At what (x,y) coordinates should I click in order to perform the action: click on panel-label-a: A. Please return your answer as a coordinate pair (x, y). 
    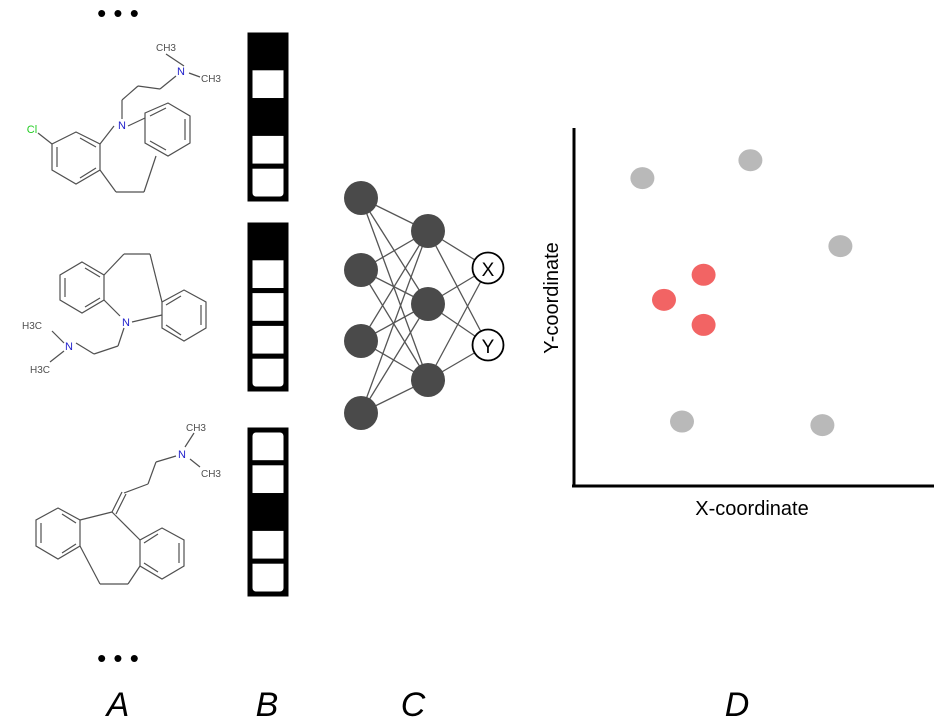
    Looking at the image, I should click on (117, 705).